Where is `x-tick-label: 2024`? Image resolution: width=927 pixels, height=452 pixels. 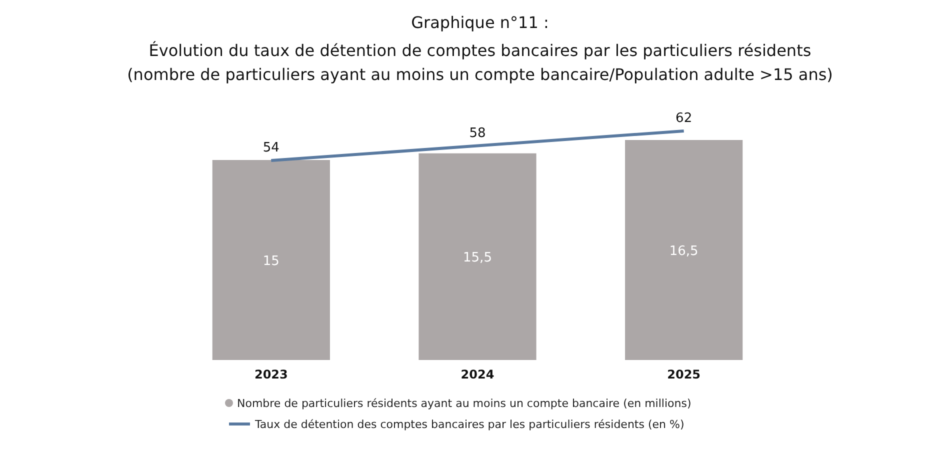
x-tick-label: 2024 is located at coordinates (477, 375).